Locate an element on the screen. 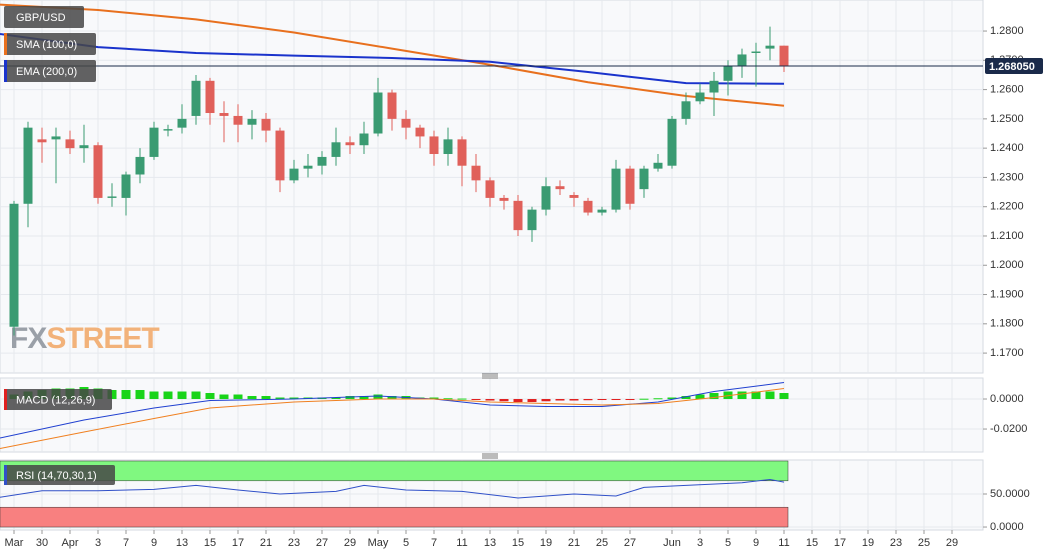 This screenshot has height=555, width=1060. y-tick-label: 1.1700 is located at coordinates (1007, 353).